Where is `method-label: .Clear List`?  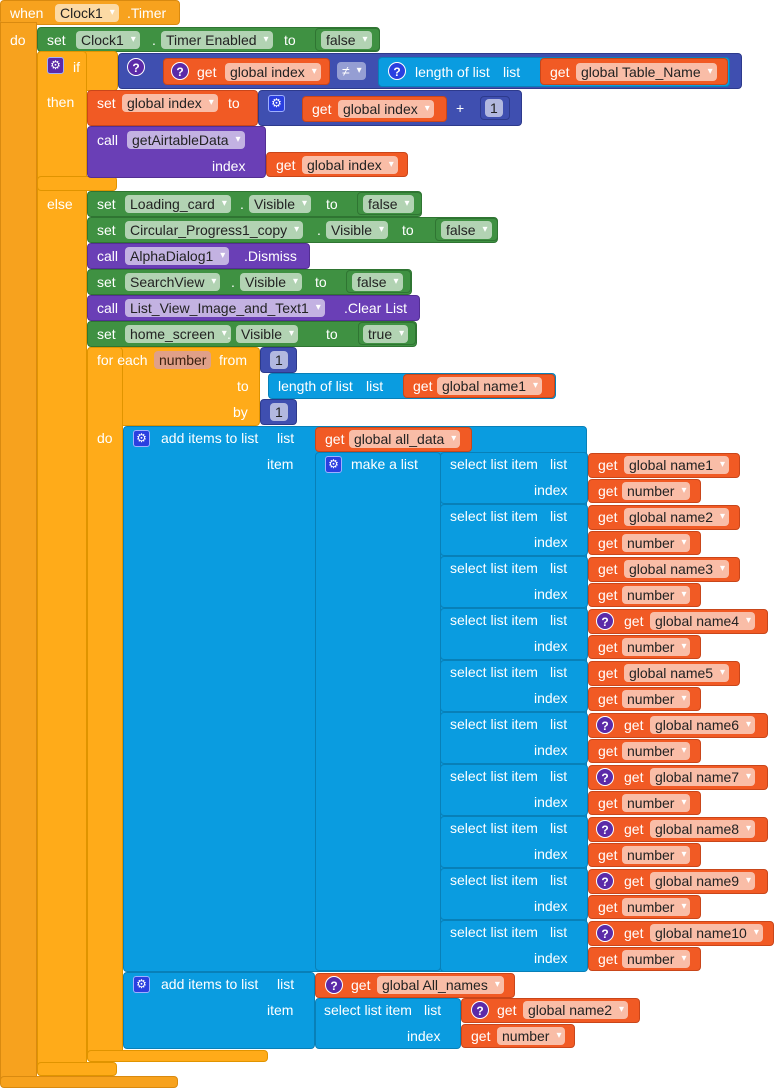 method-label: .Clear List is located at coordinates (376, 308).